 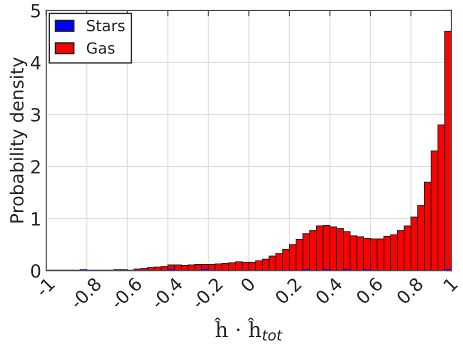 I want to click on x-tick-label: -0.2, so click(x=207, y=293).